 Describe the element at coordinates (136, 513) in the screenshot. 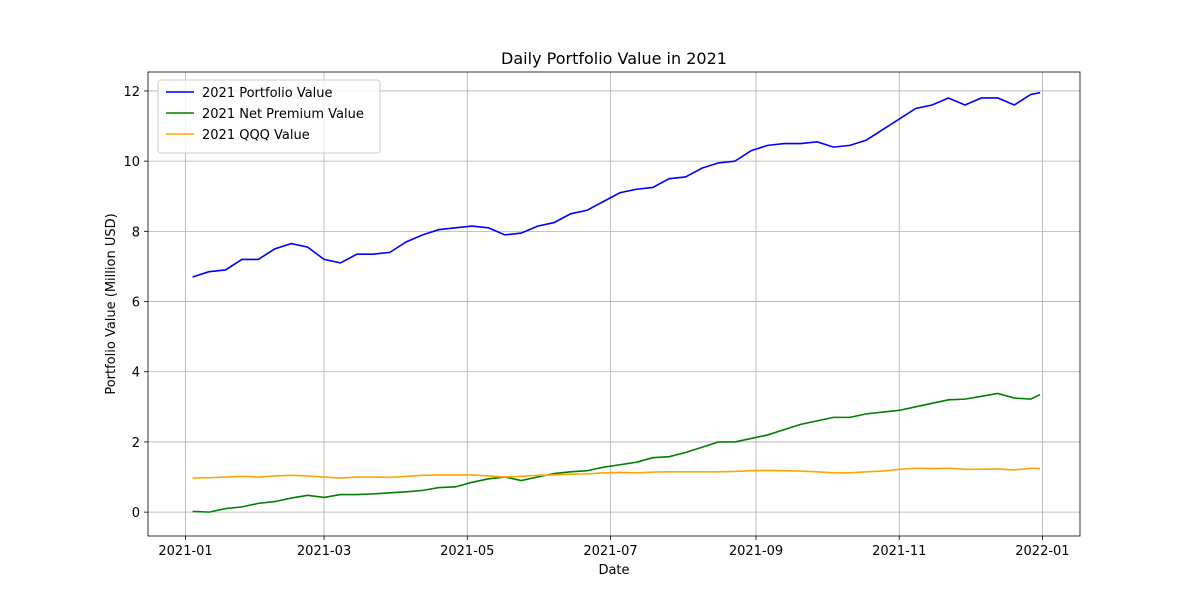

I see `y-tick-label: 0` at that location.